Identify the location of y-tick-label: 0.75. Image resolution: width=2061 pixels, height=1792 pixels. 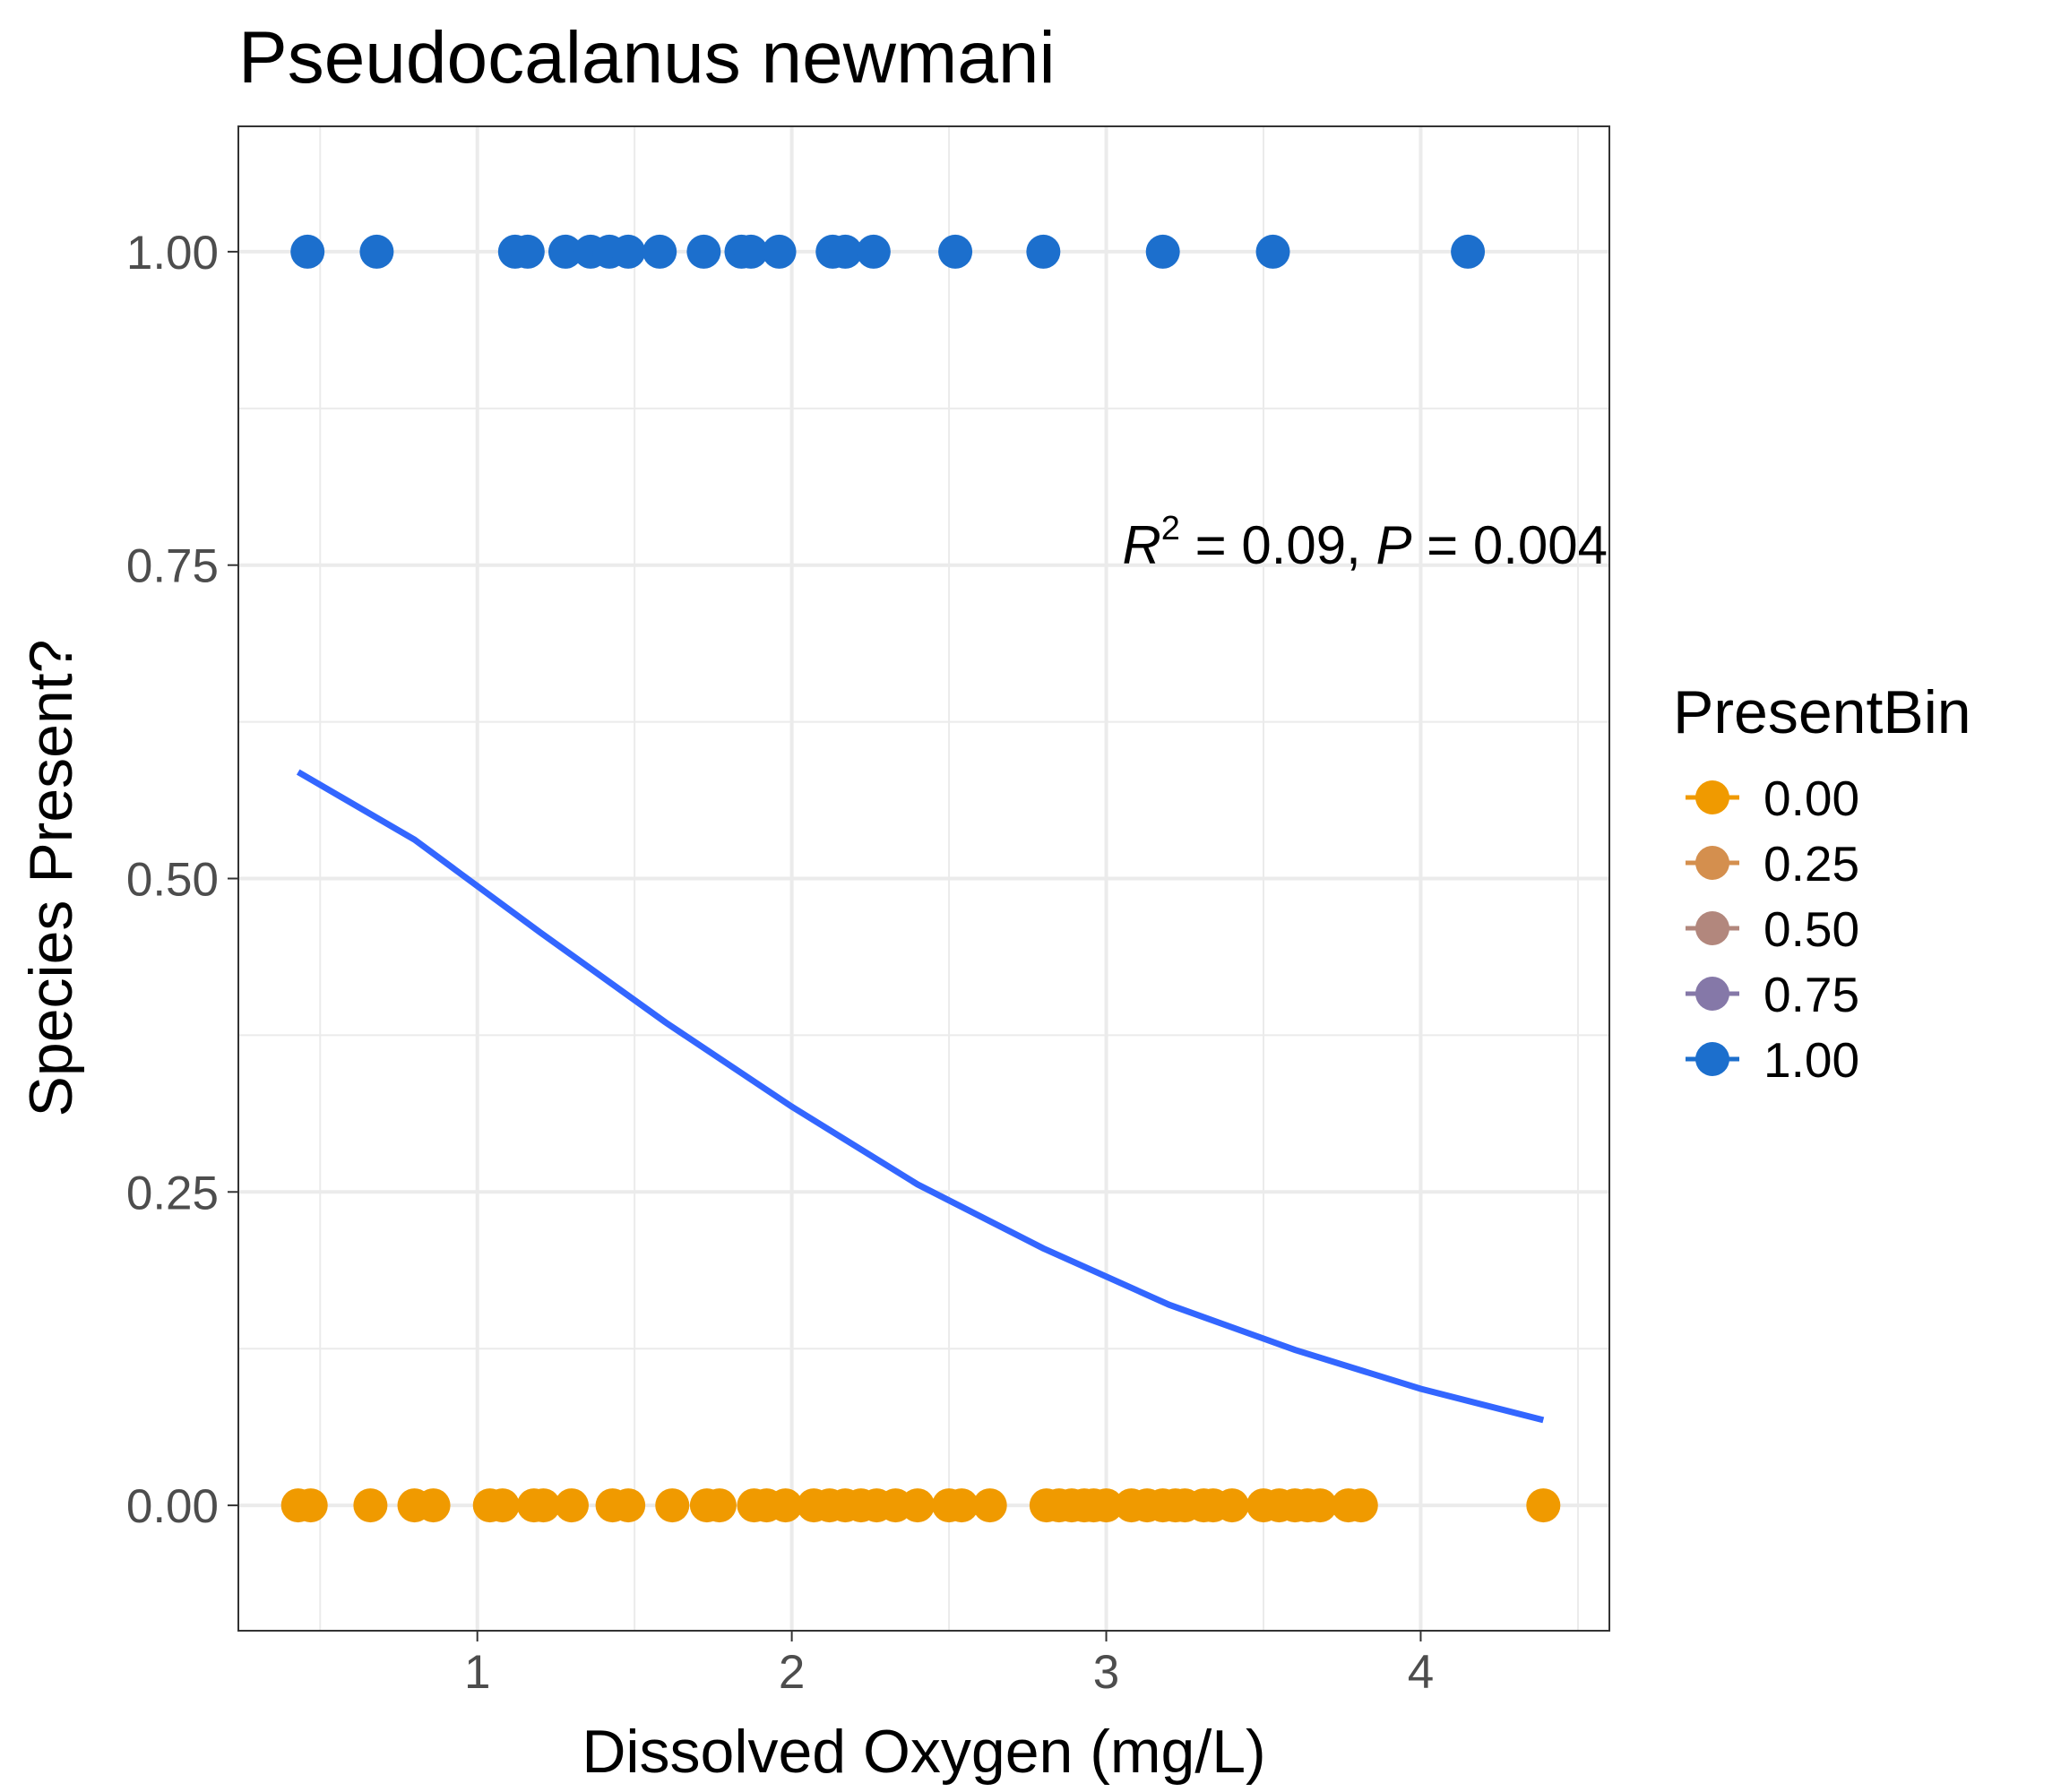
(172, 566).